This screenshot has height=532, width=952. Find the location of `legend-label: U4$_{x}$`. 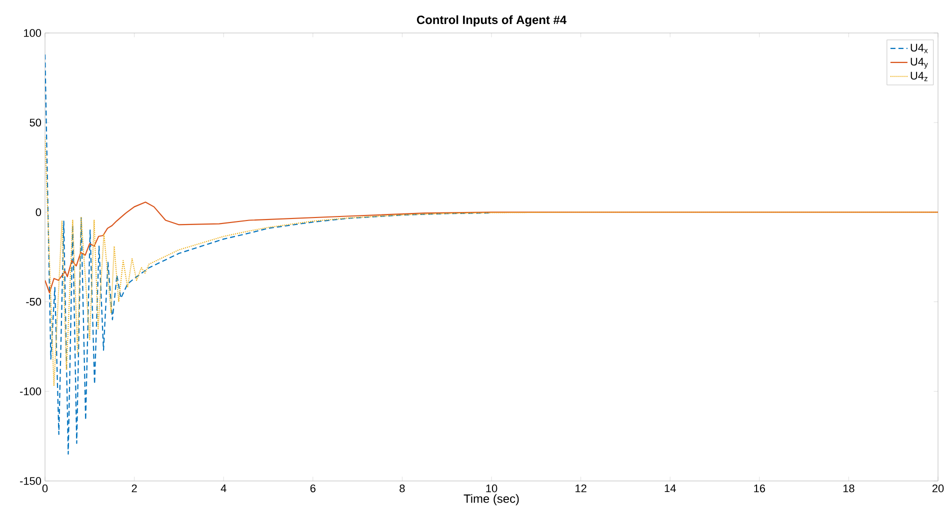

legend-label: U4$_{x}$ is located at coordinates (919, 49).